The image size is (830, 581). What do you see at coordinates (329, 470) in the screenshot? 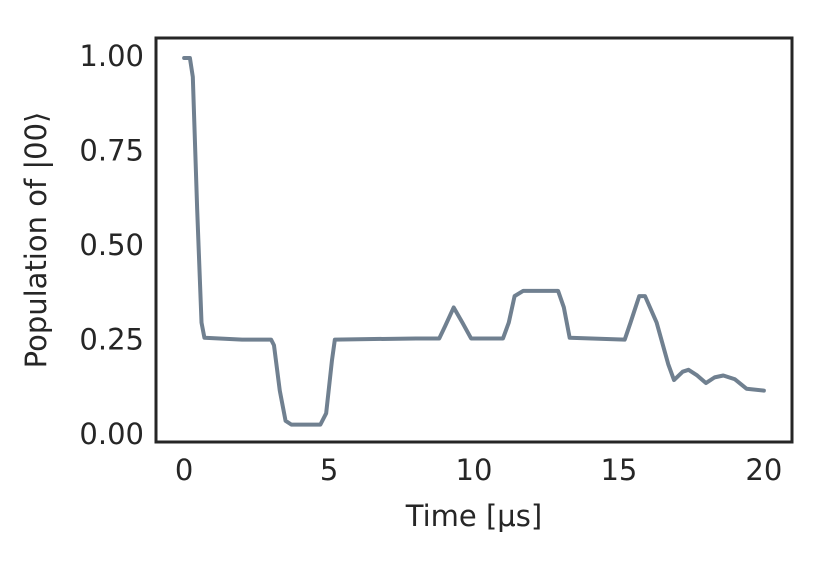
I see `x-tick-label: 5` at bounding box center [329, 470].